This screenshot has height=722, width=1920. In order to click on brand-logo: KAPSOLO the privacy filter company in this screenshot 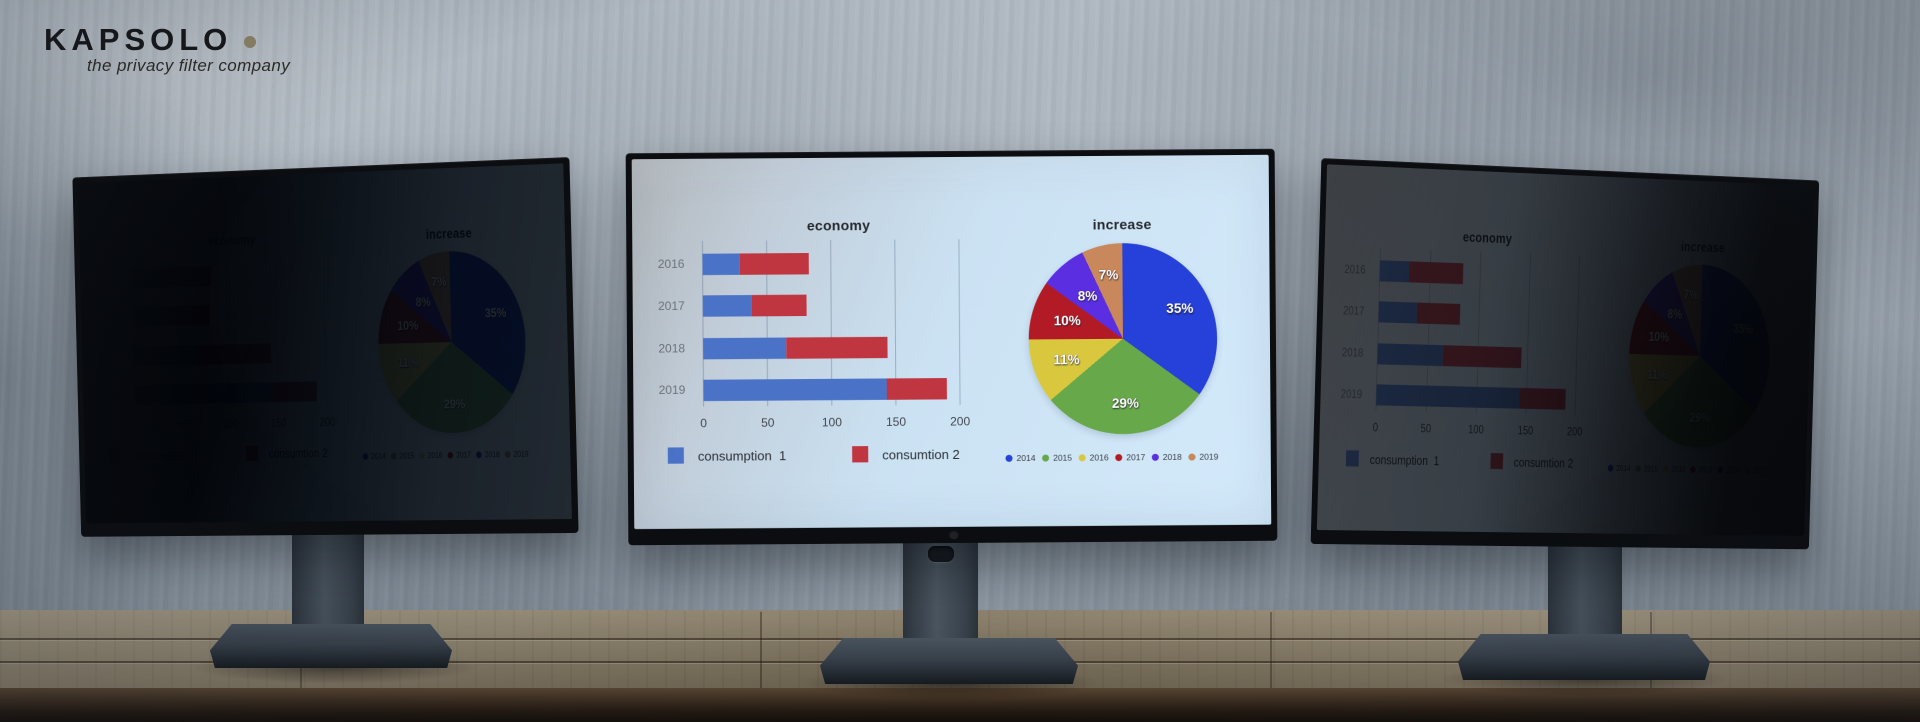, I will do `click(167, 49)`.